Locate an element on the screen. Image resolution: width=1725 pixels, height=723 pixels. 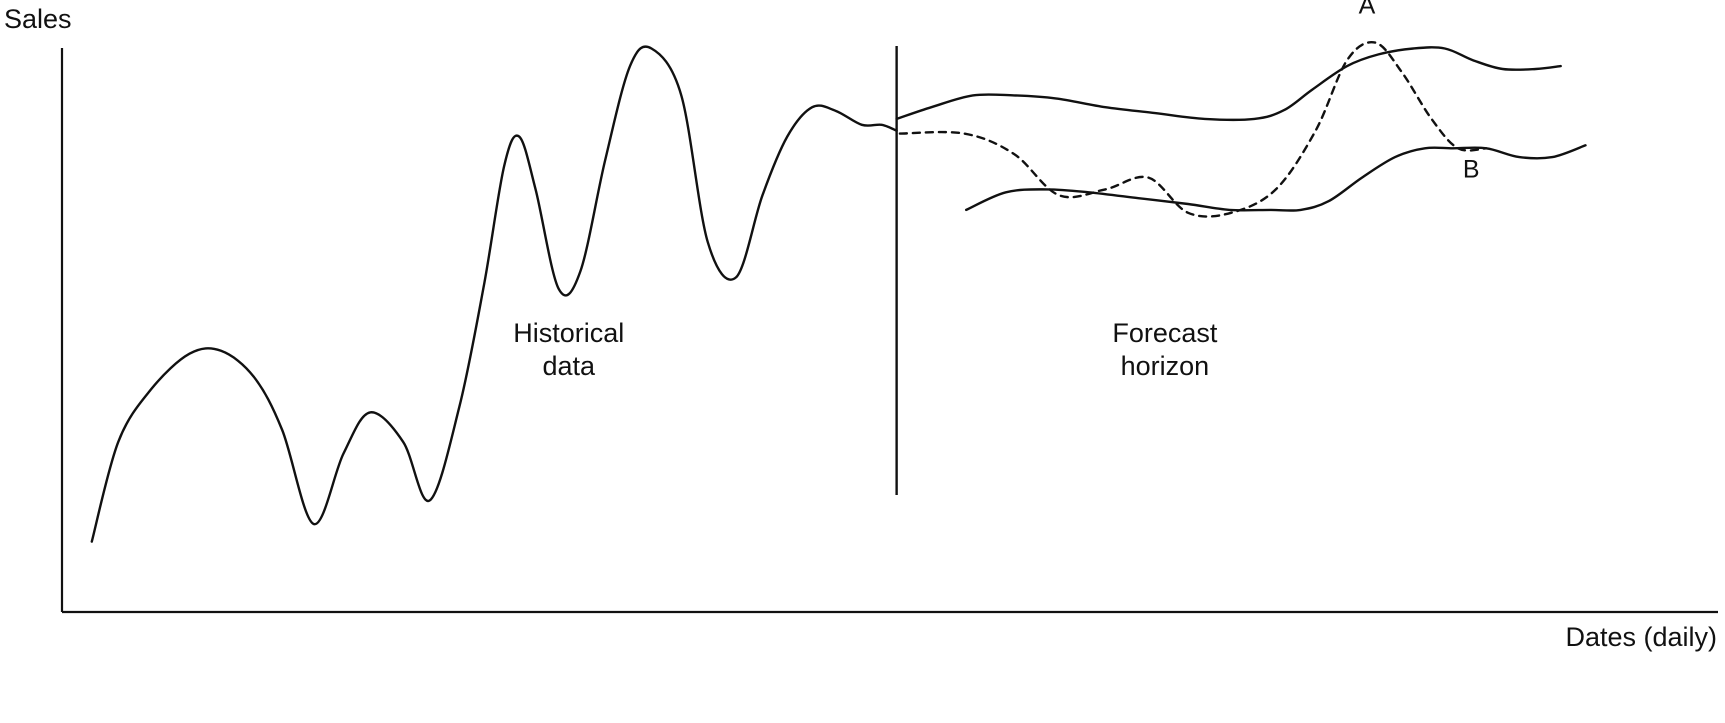
y-axis-label: Sales is located at coordinates (38, 19).